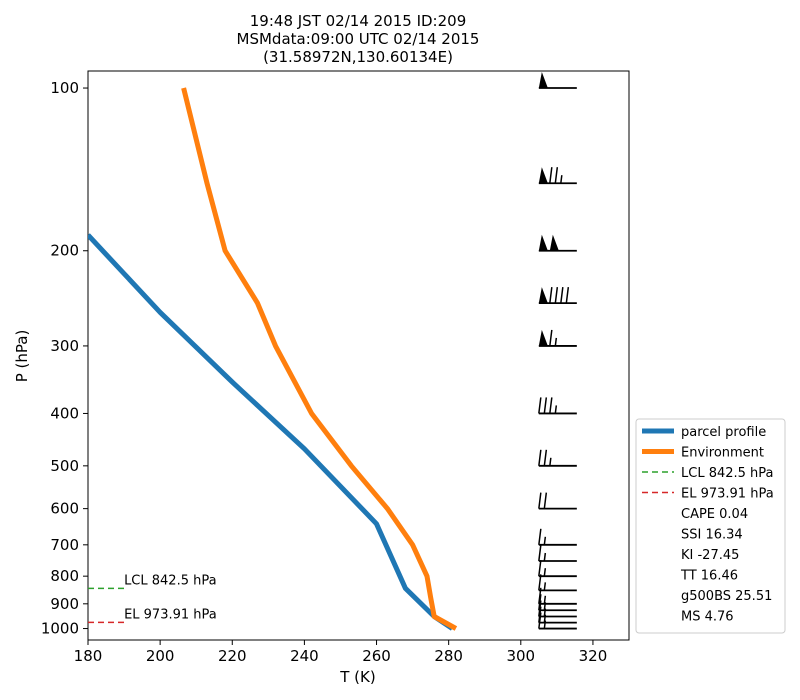 This screenshot has height=700, width=800. What do you see at coordinates (726, 596) in the screenshot?
I see `legend-index-label: g500BS 25.51` at bounding box center [726, 596].